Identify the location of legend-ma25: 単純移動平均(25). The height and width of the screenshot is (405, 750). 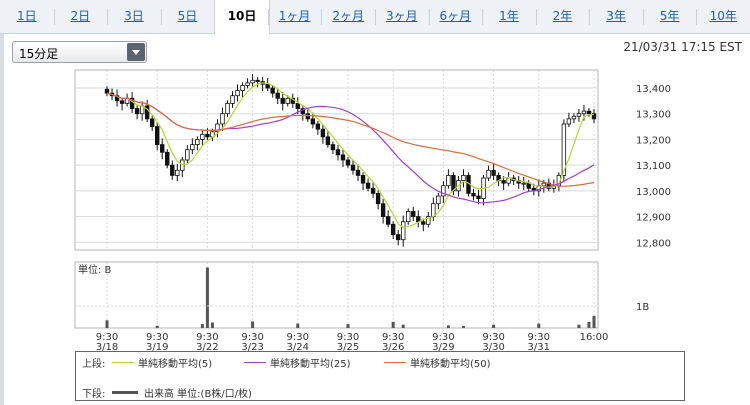
(310, 364).